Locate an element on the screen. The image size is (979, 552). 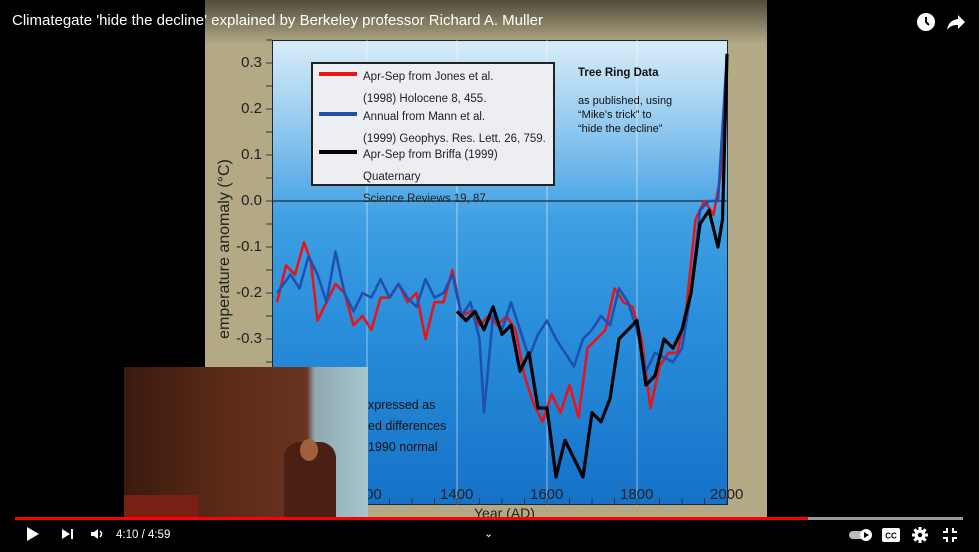
presenter-video-inset is located at coordinates (246, 443).